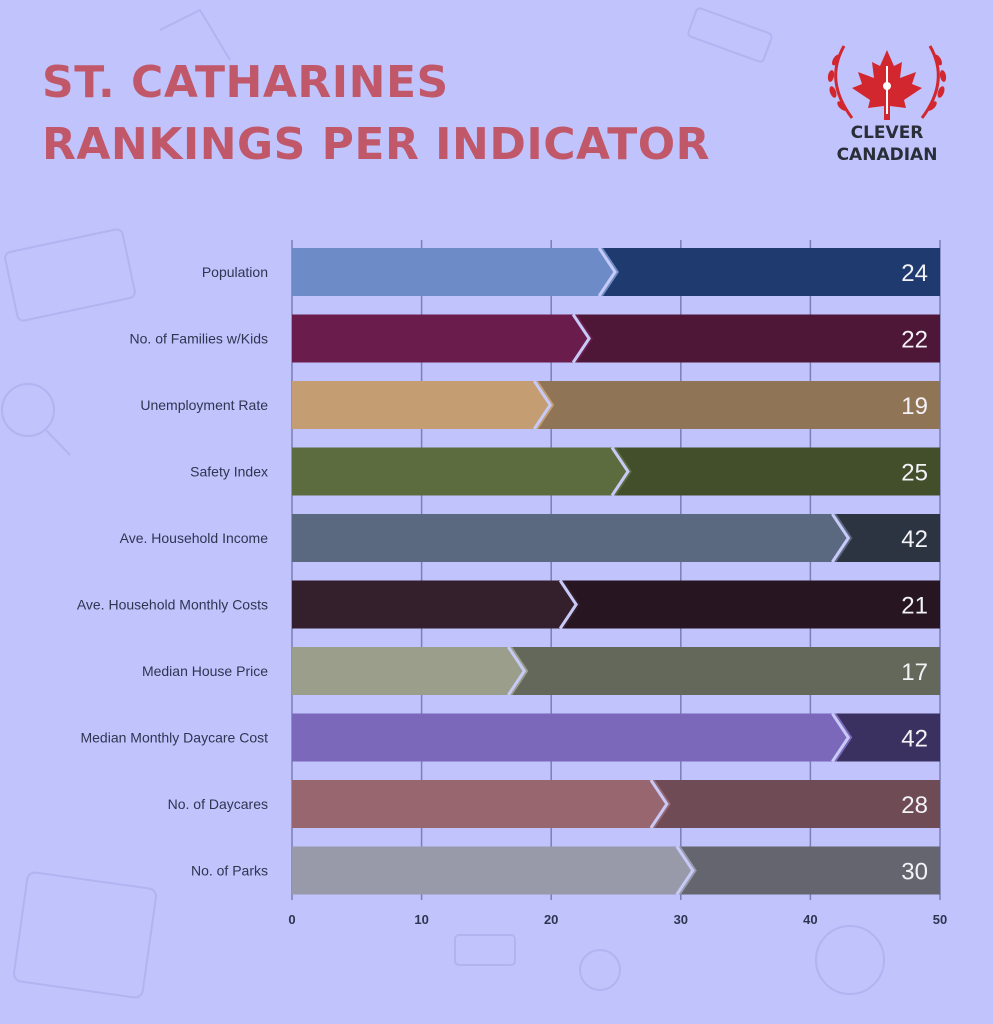 The width and height of the screenshot is (993, 1024). Describe the element at coordinates (914, 872) in the screenshot. I see `data-label: 30` at that location.